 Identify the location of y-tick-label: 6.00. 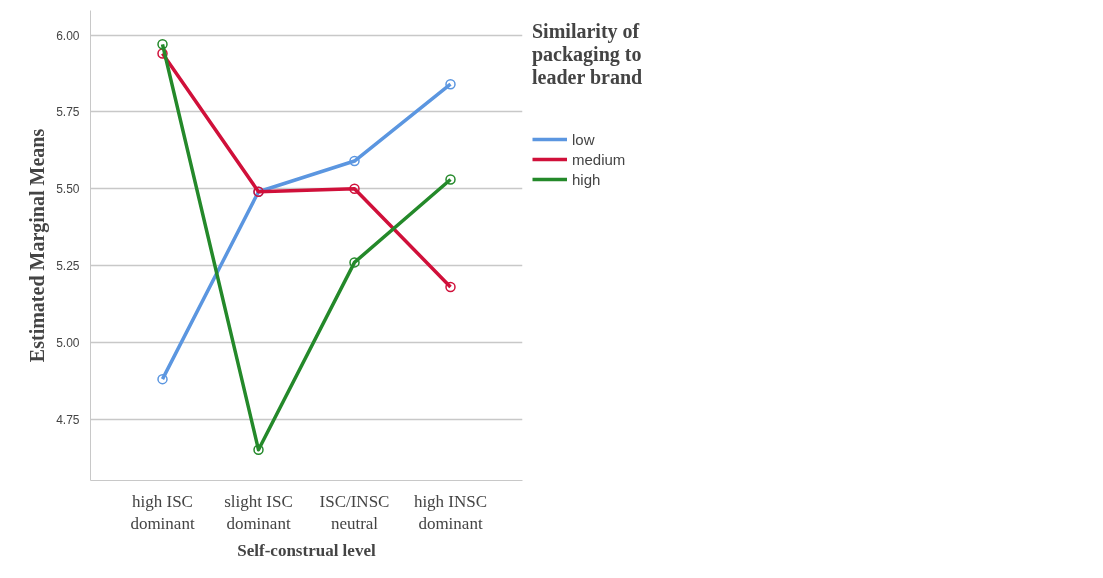
(68, 35).